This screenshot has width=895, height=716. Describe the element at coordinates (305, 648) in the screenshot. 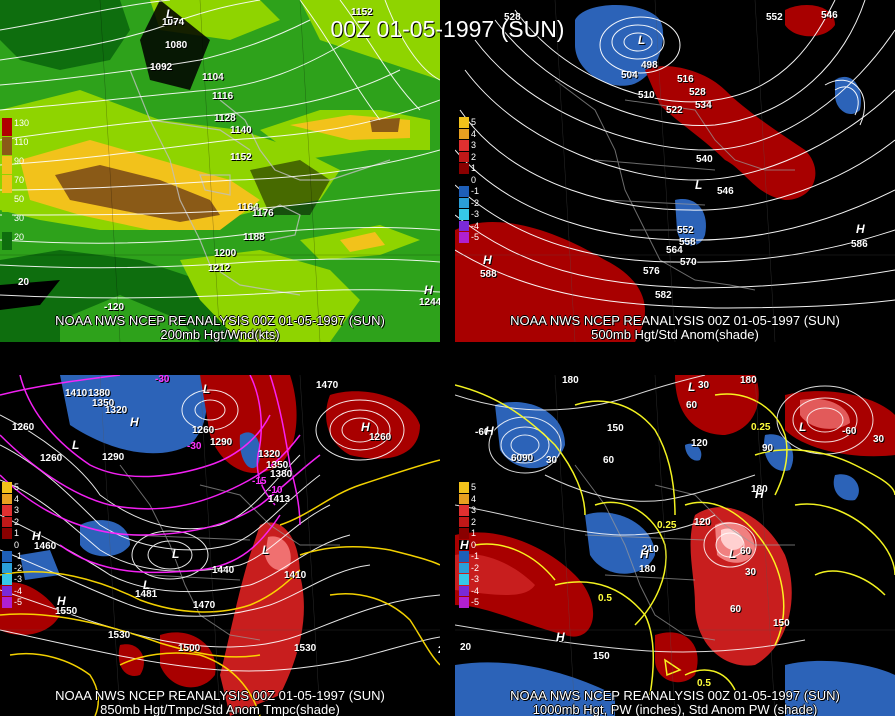

I see `contour-label: 1530` at that location.